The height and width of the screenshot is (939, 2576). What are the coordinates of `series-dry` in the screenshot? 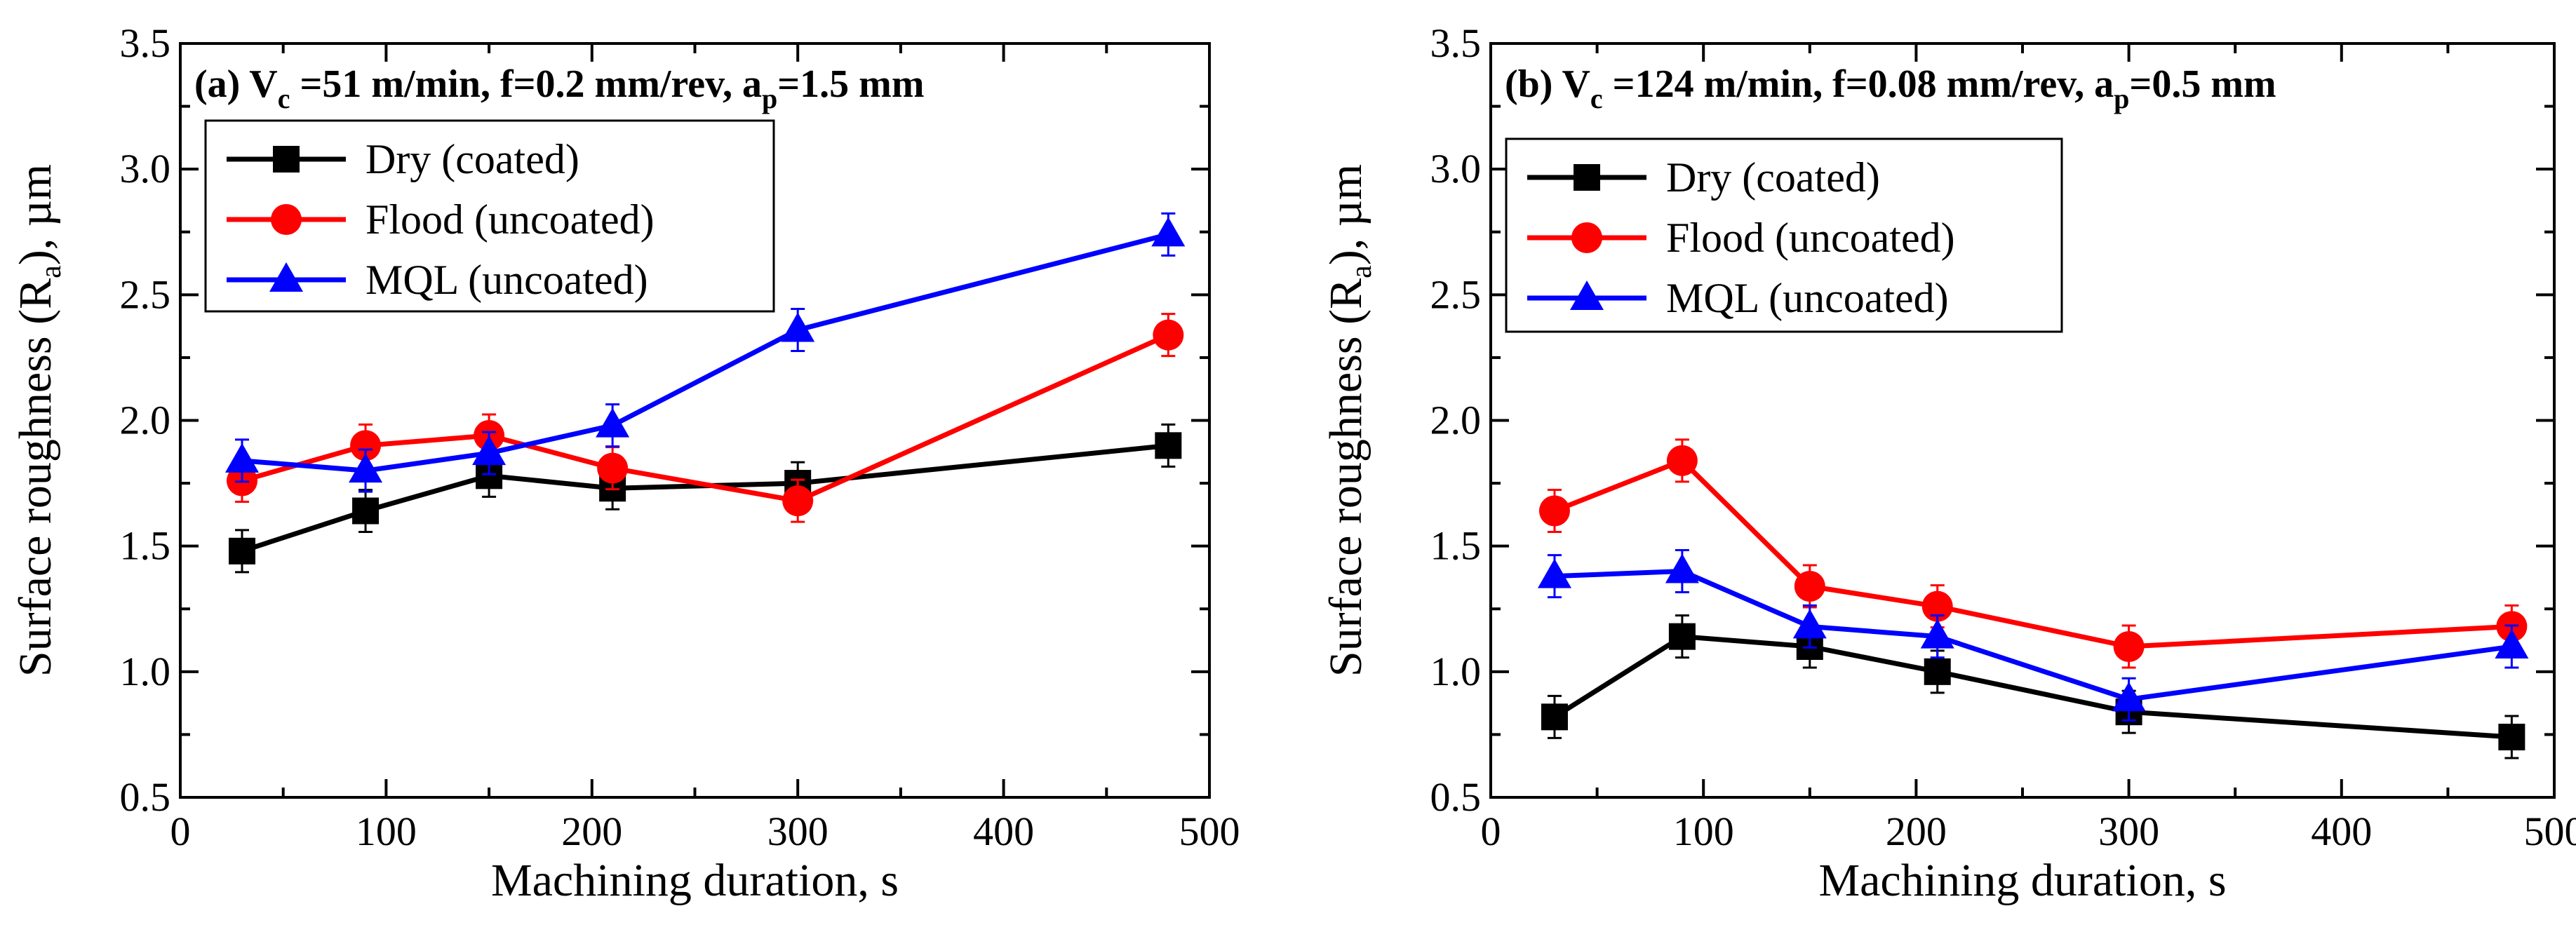 It's located at (2033, 686).